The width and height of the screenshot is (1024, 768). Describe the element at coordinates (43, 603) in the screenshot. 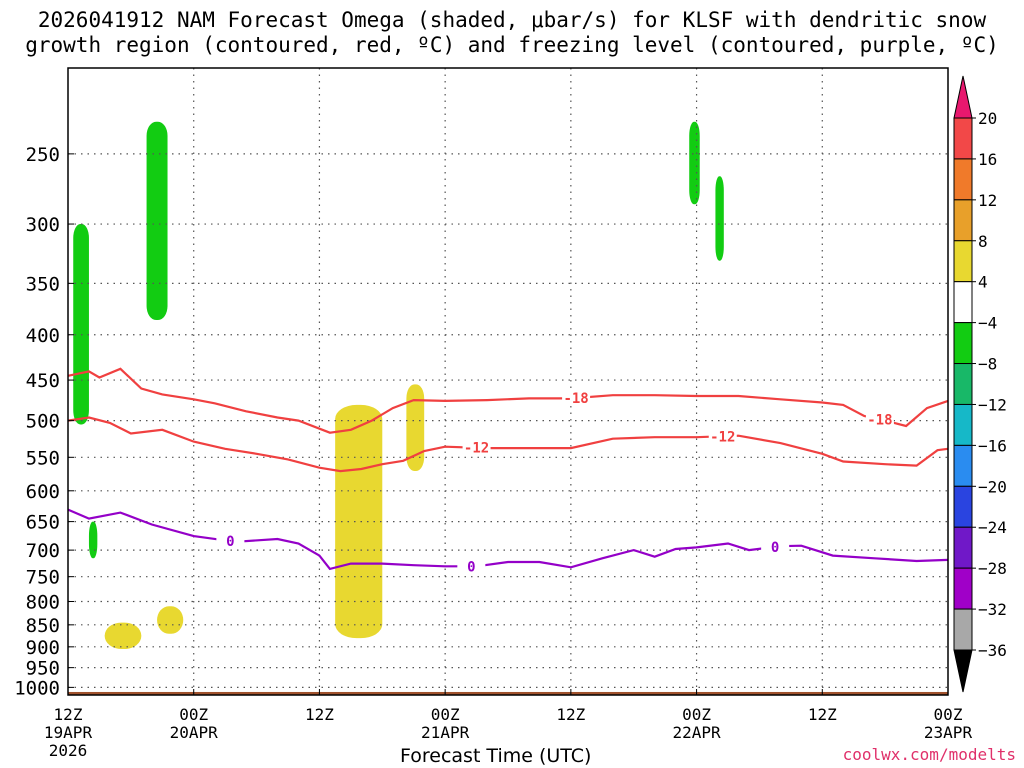

I see `y-tick-label: 800` at that location.